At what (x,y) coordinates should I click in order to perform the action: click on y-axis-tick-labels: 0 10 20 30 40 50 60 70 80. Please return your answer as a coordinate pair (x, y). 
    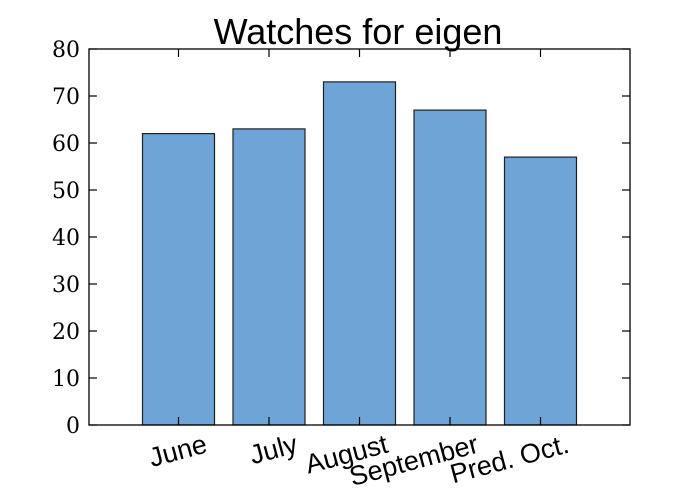
    Looking at the image, I should click on (66, 238).